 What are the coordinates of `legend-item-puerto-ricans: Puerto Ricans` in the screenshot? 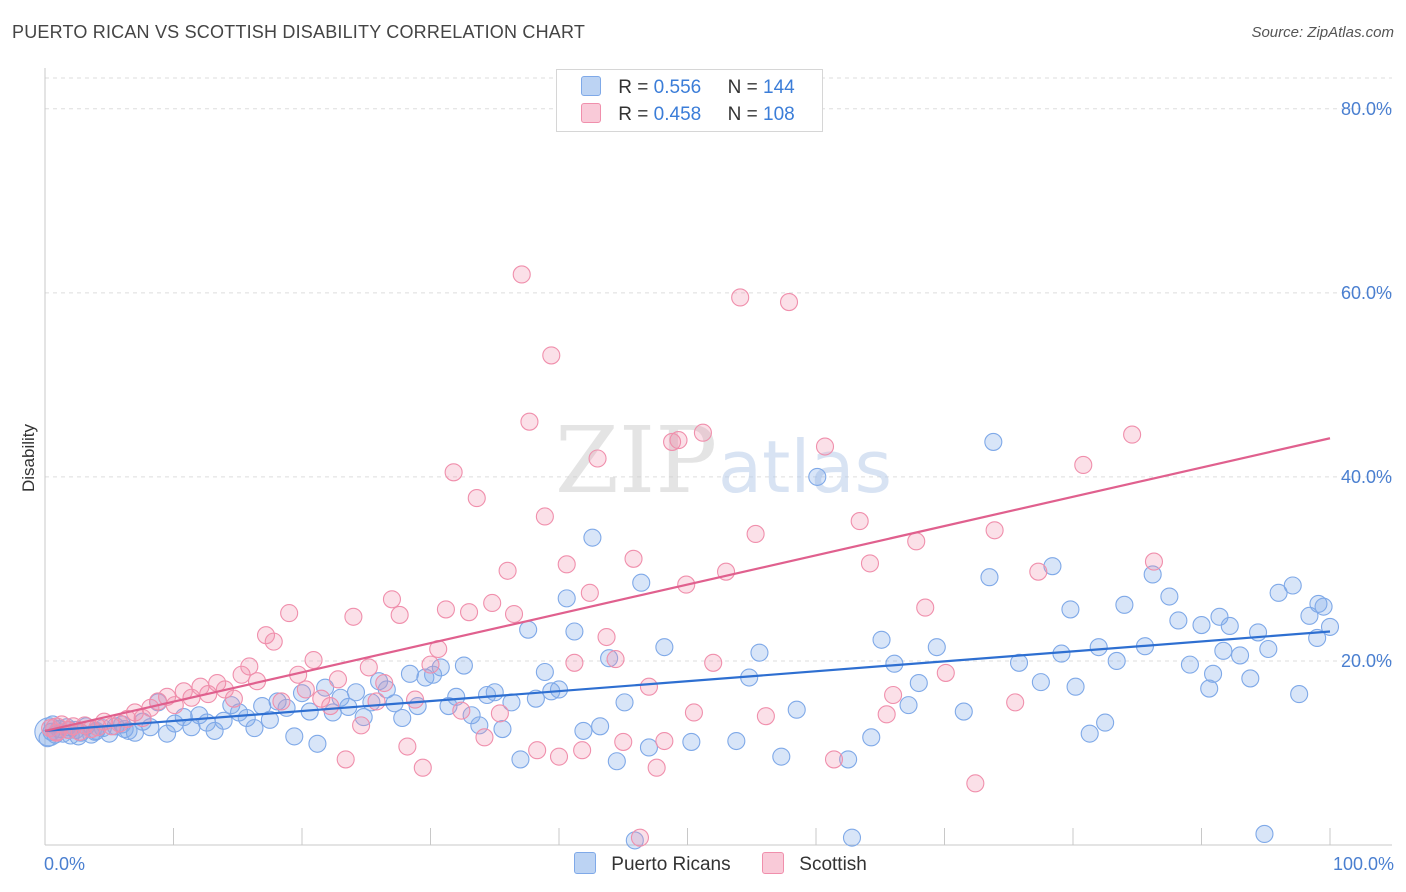 It's located at (652, 864).